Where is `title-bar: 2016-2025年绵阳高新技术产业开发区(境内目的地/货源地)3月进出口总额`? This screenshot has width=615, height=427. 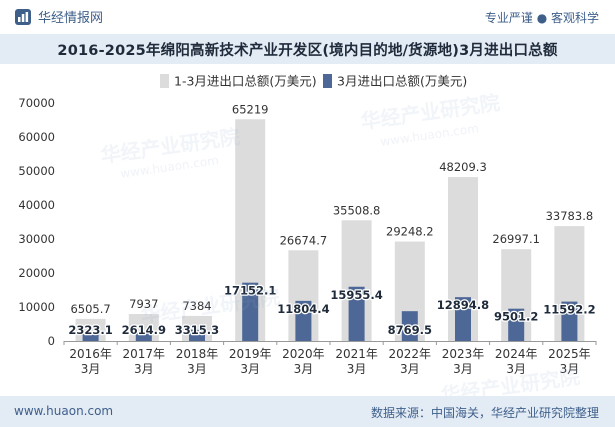
title-bar: 2016-2025年绵阳高新技术产业开发区(境内目的地/货源地)3月进出口总额 is located at coordinates (307, 49).